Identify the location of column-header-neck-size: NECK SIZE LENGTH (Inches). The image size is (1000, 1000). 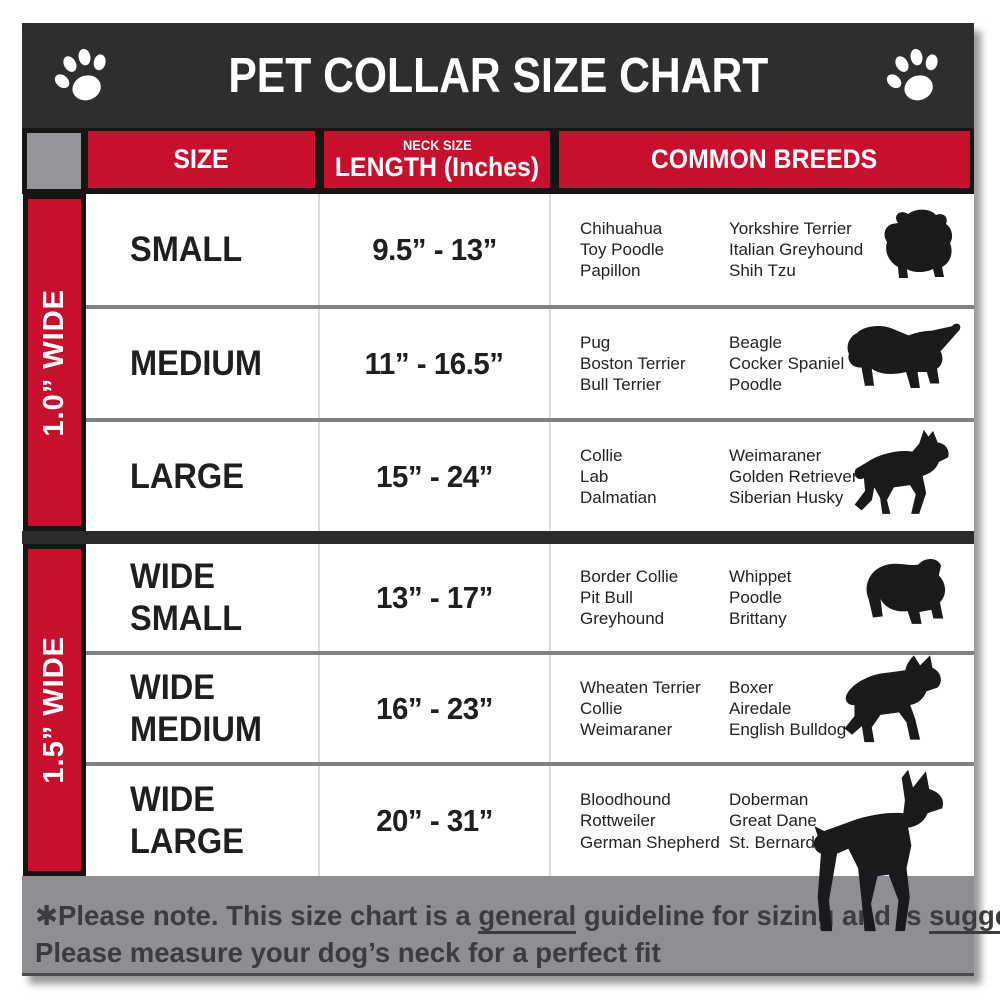
(437, 159).